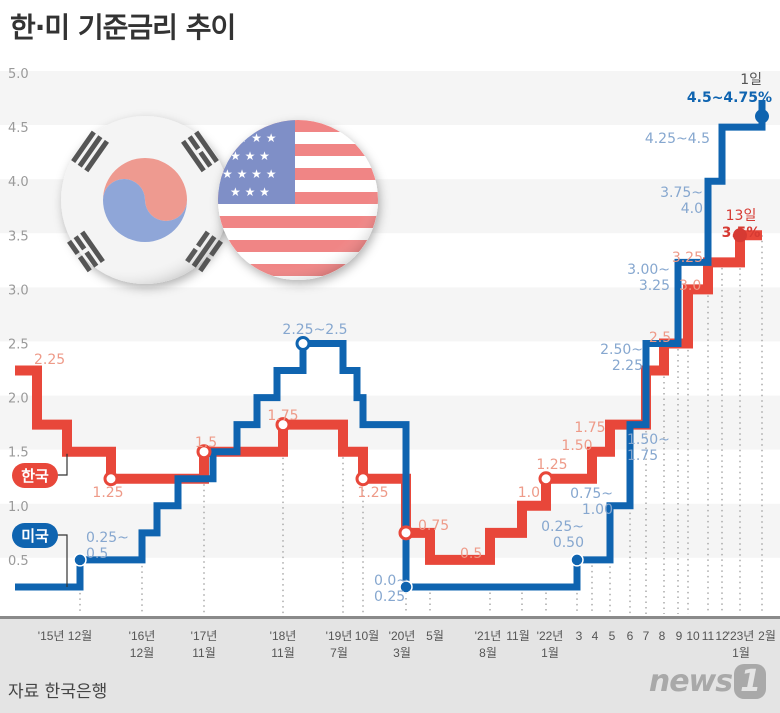  I want to click on y-tick-label: 0.5, so click(18, 561).